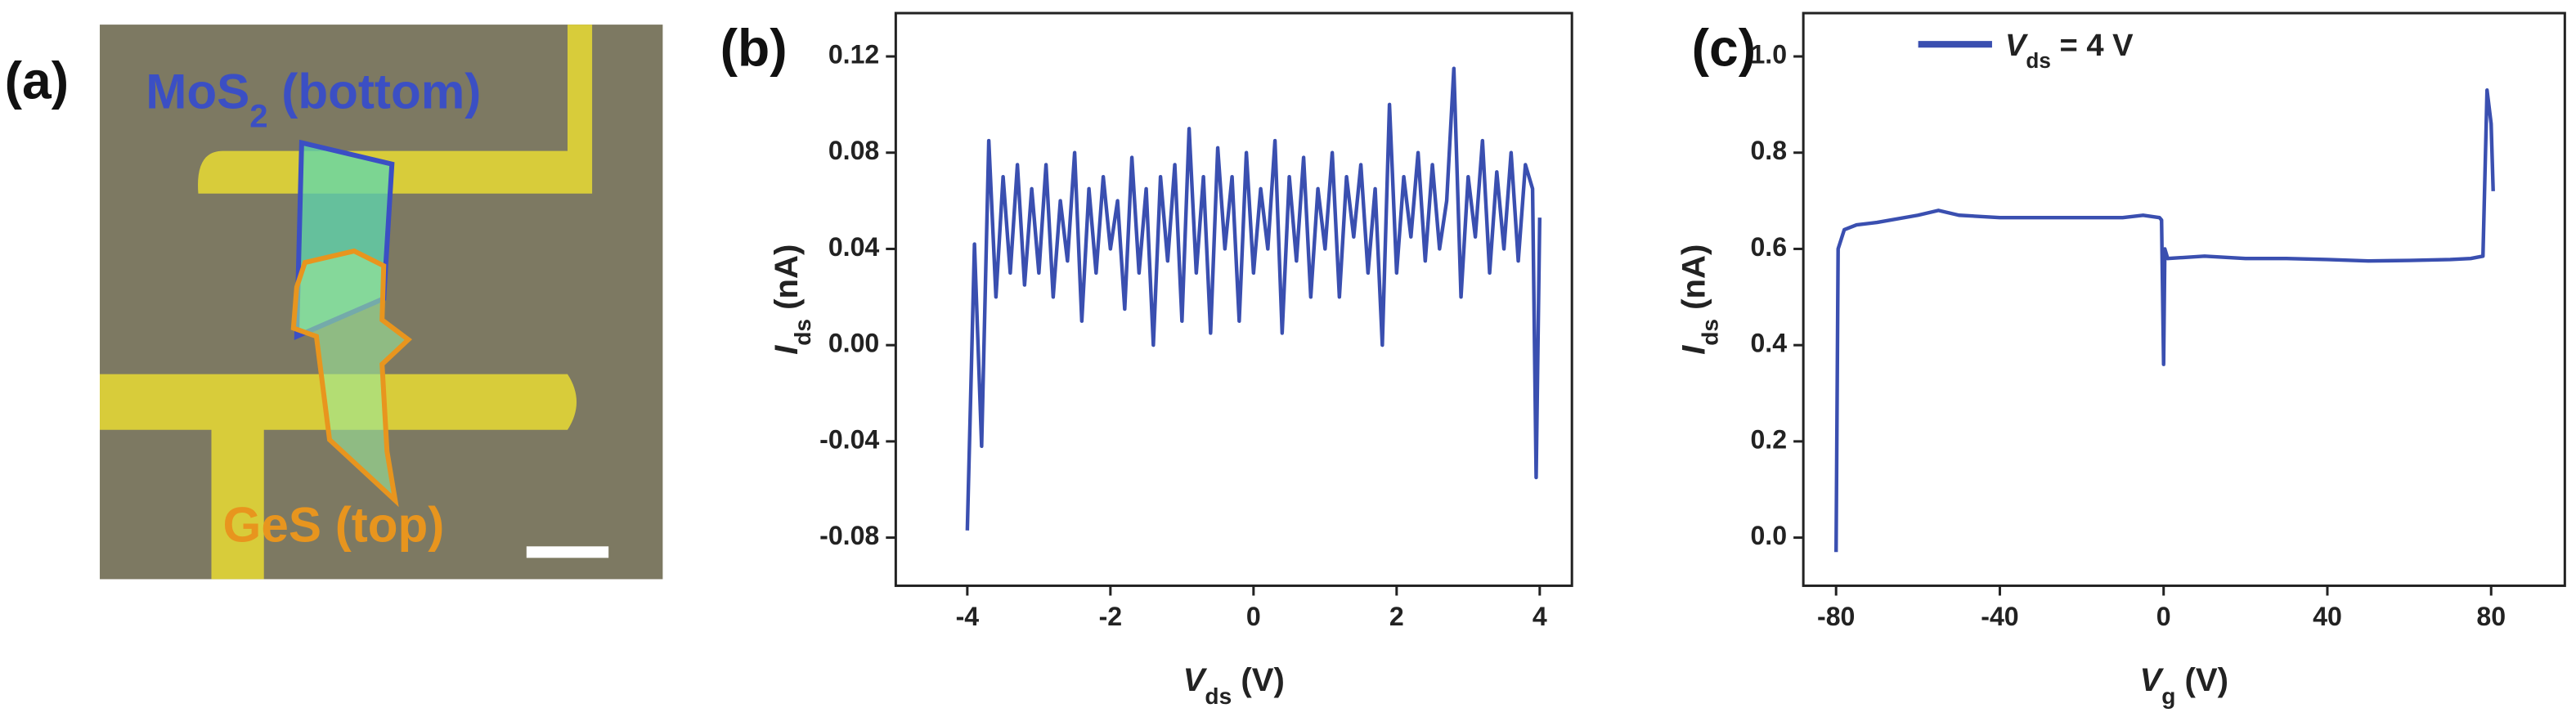 This screenshot has height=717, width=2576. What do you see at coordinates (334, 524) in the screenshot?
I see `flake-label: GeS (top)` at bounding box center [334, 524].